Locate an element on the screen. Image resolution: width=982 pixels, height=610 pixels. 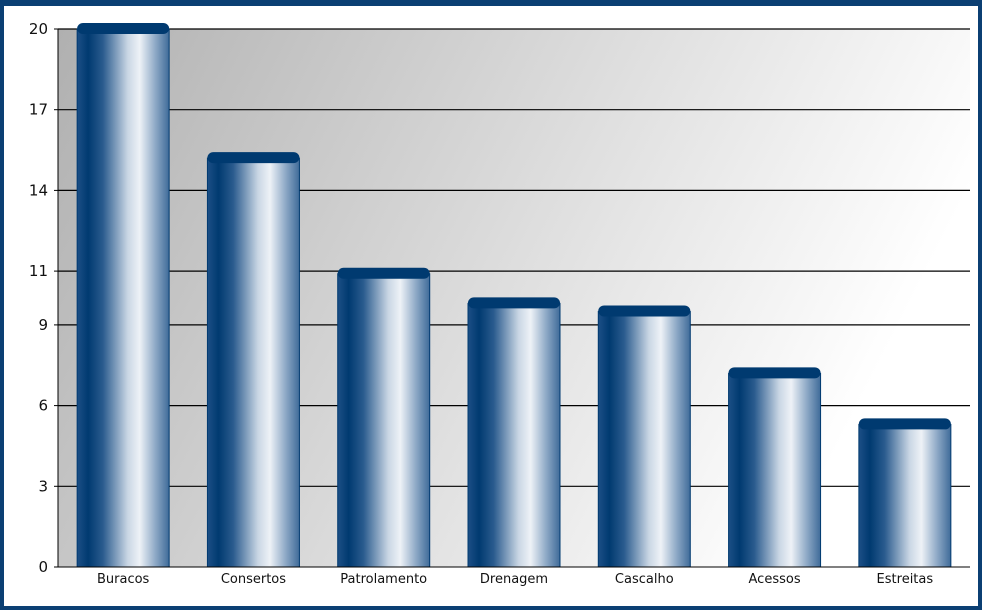
x-tick-label: Cascalho is located at coordinates (644, 579).